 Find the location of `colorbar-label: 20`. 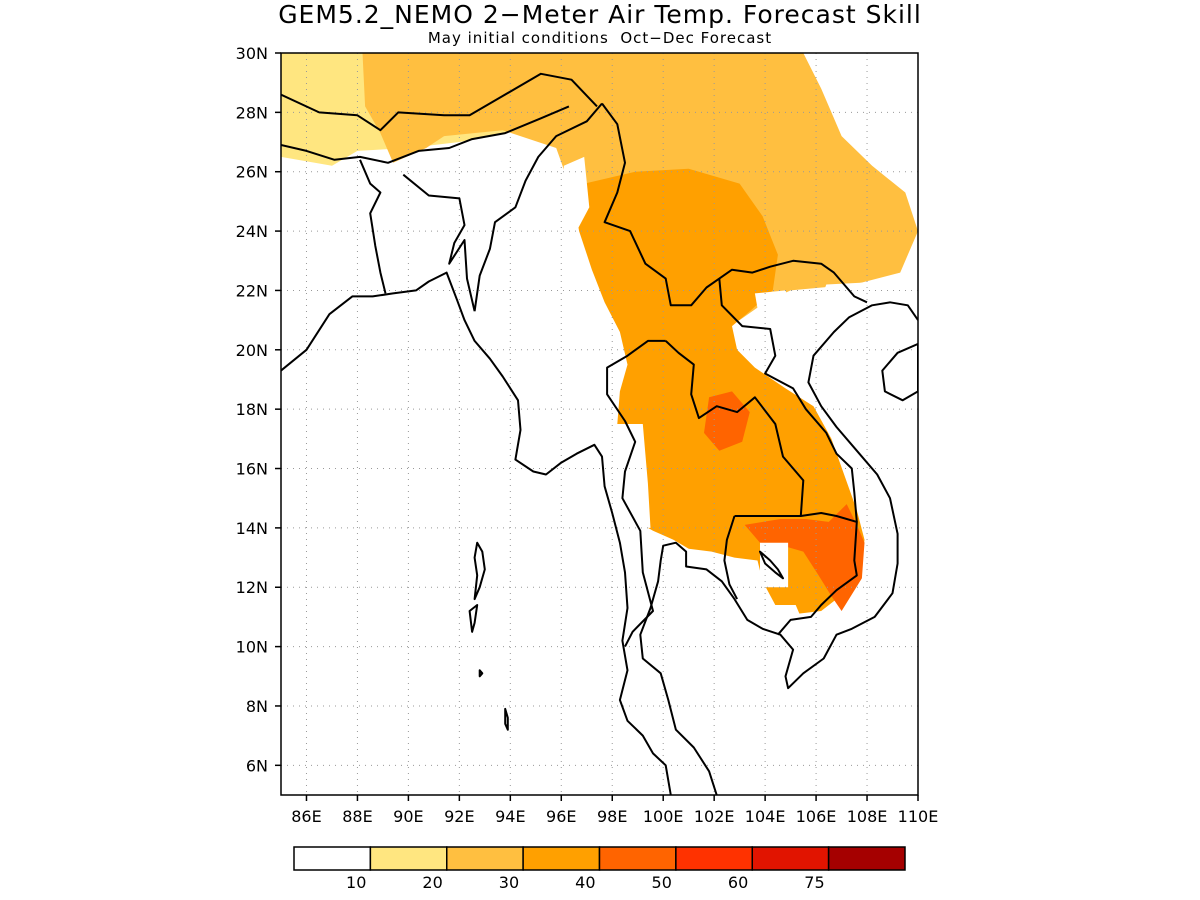

colorbar-label: 20 is located at coordinates (432, 882).